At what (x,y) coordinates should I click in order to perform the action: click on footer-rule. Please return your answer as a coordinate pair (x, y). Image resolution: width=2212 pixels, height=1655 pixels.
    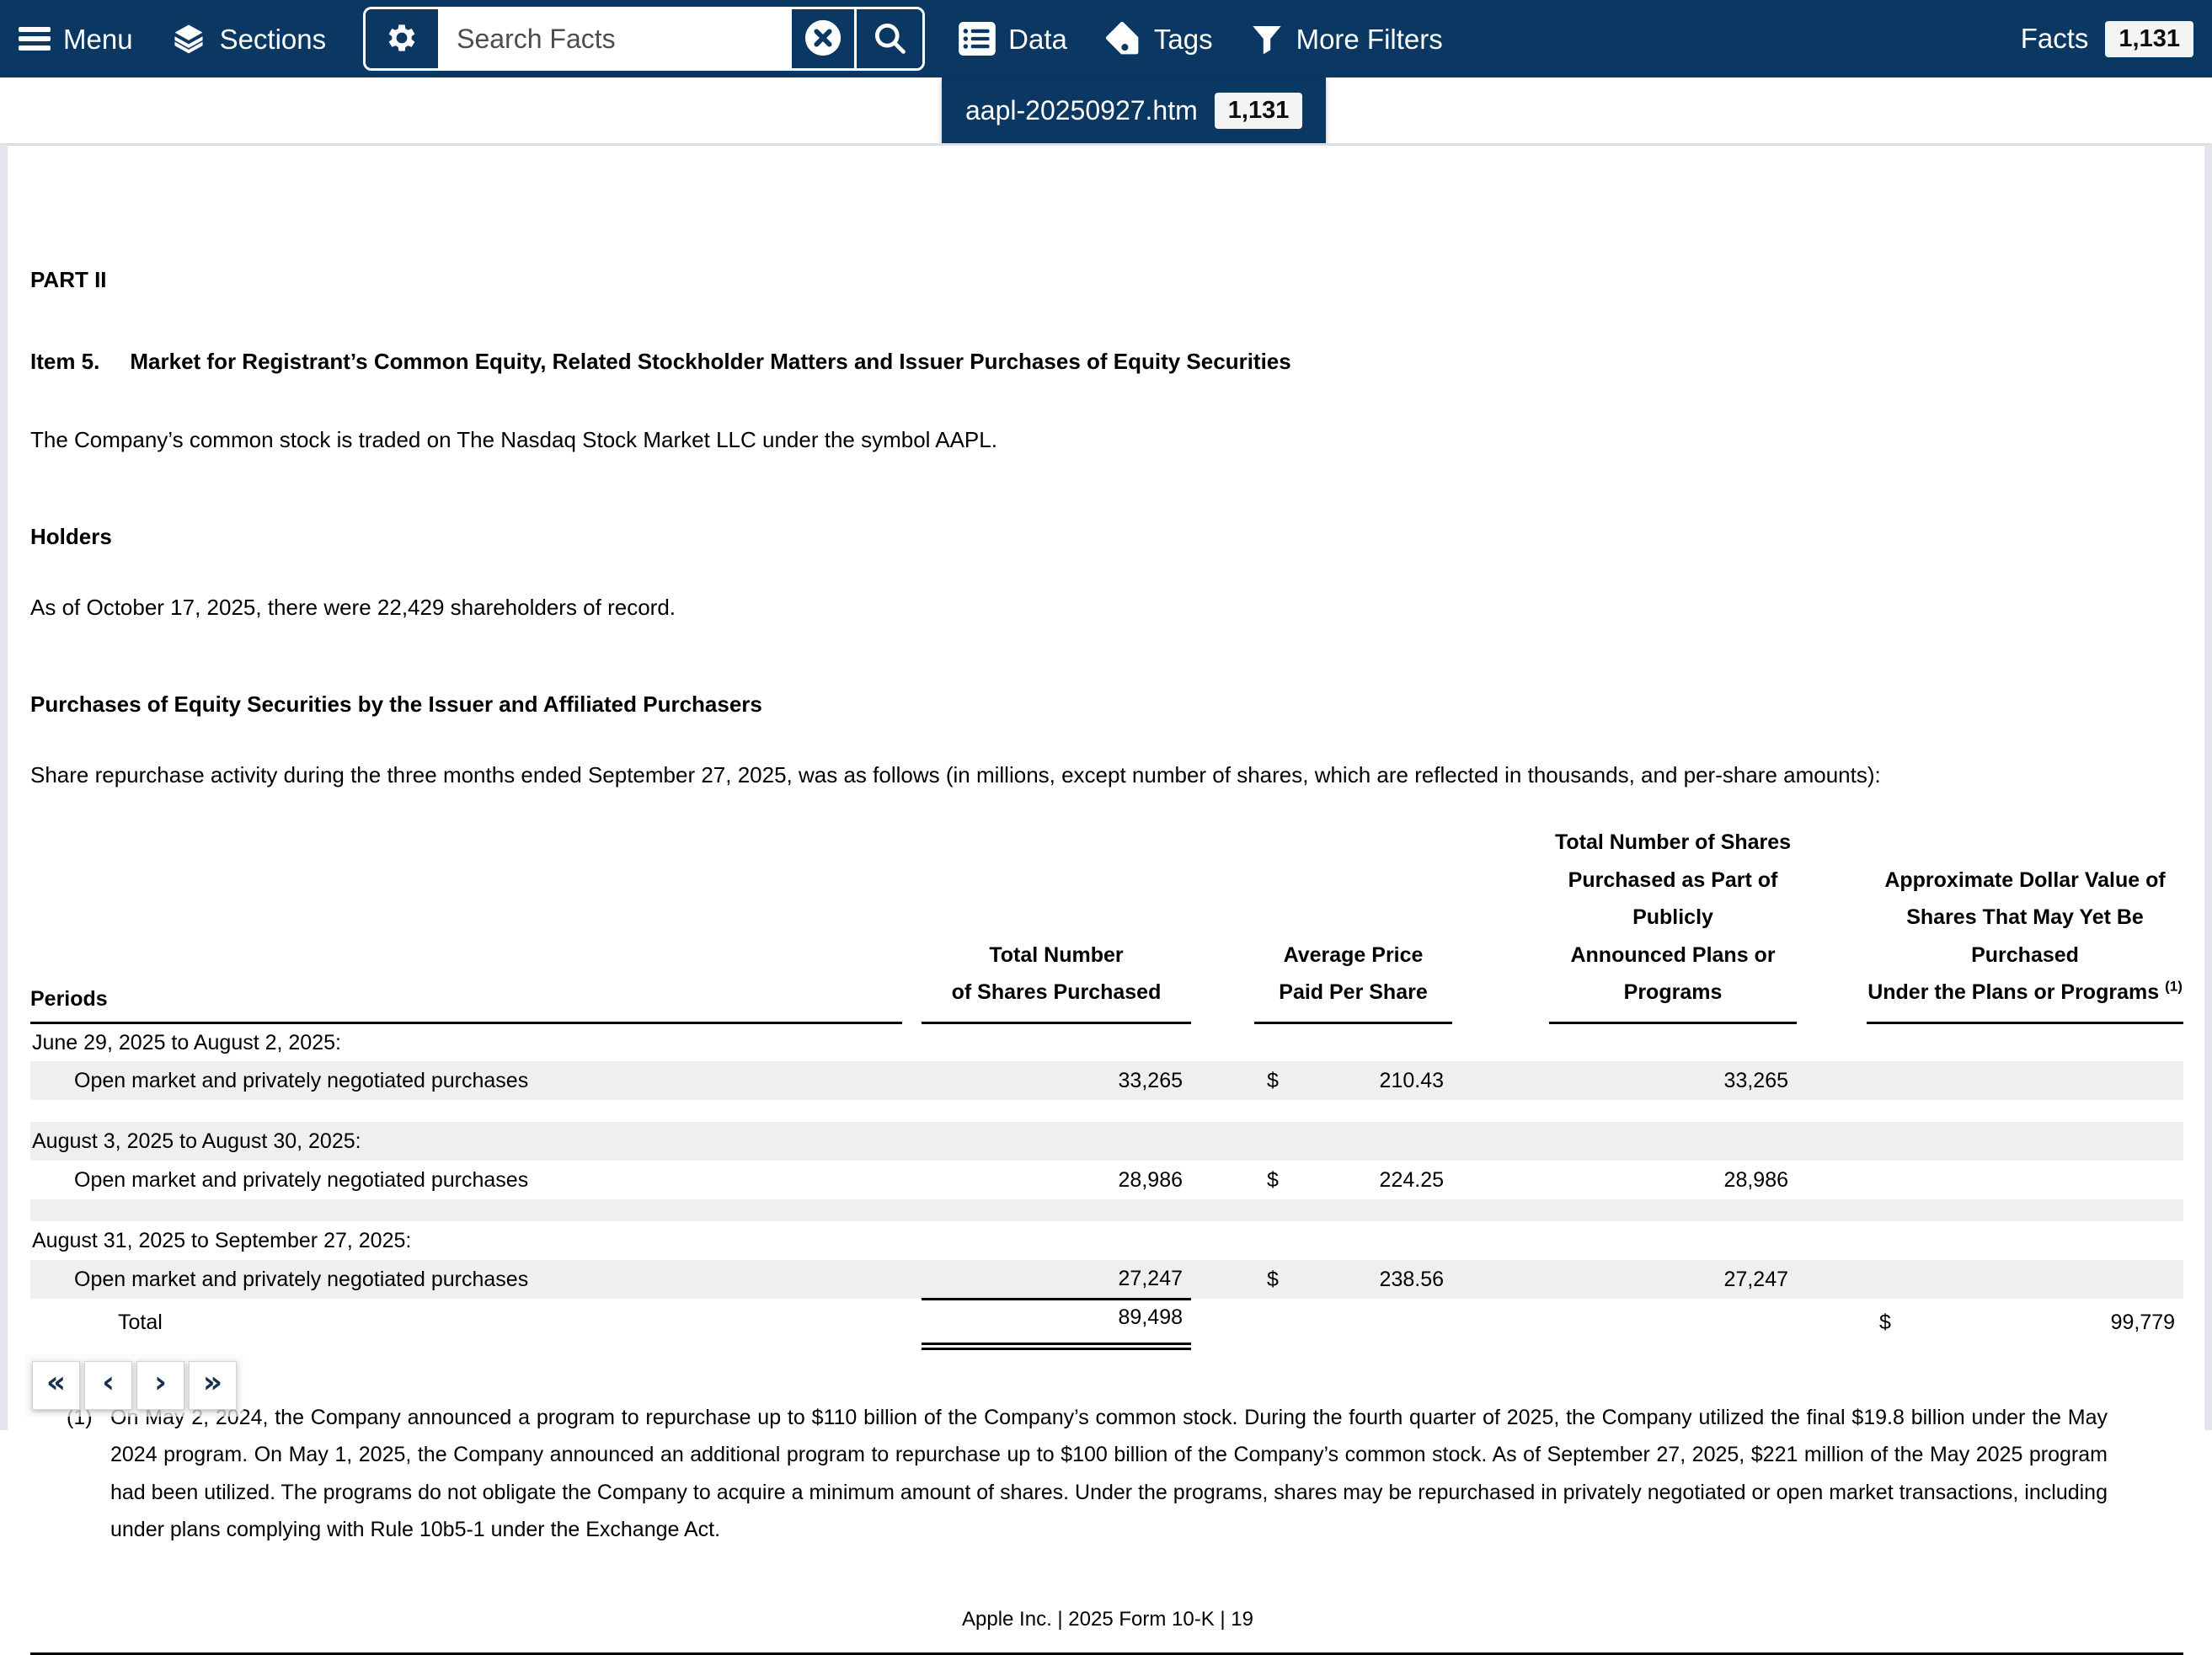
    Looking at the image, I should click on (1106, 1653).